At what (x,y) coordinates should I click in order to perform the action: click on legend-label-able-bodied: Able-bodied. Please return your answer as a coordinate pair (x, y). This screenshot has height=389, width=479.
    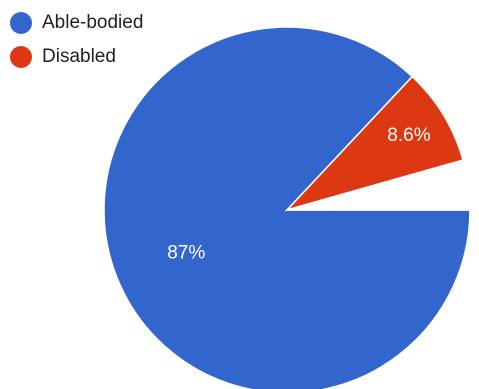
    Looking at the image, I should click on (93, 22).